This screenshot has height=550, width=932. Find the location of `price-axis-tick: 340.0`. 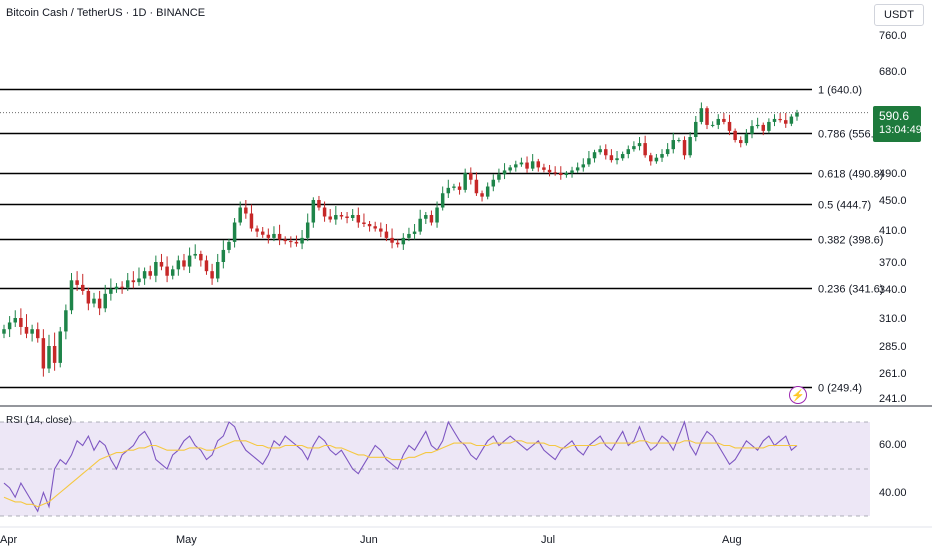

price-axis-tick: 340.0 is located at coordinates (893, 290).